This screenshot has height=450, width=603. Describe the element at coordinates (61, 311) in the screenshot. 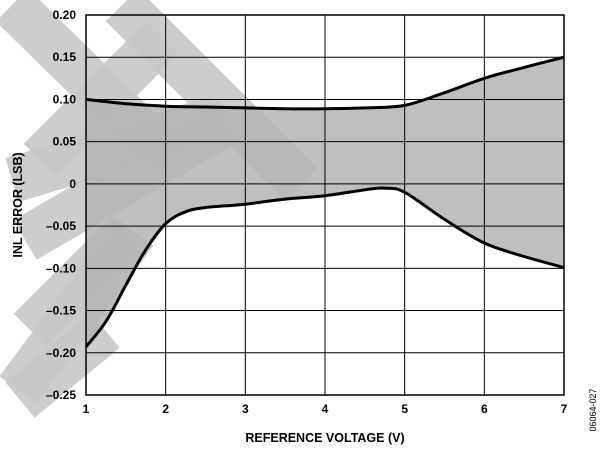

I see `y-tick-label: –0.15` at that location.